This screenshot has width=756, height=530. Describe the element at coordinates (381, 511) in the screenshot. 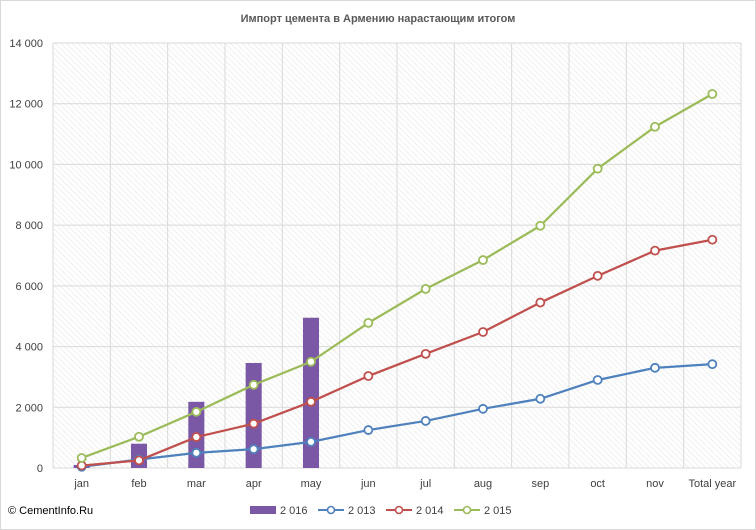

I see `legend: 2 016 2 013 2 014 2 015` at that location.